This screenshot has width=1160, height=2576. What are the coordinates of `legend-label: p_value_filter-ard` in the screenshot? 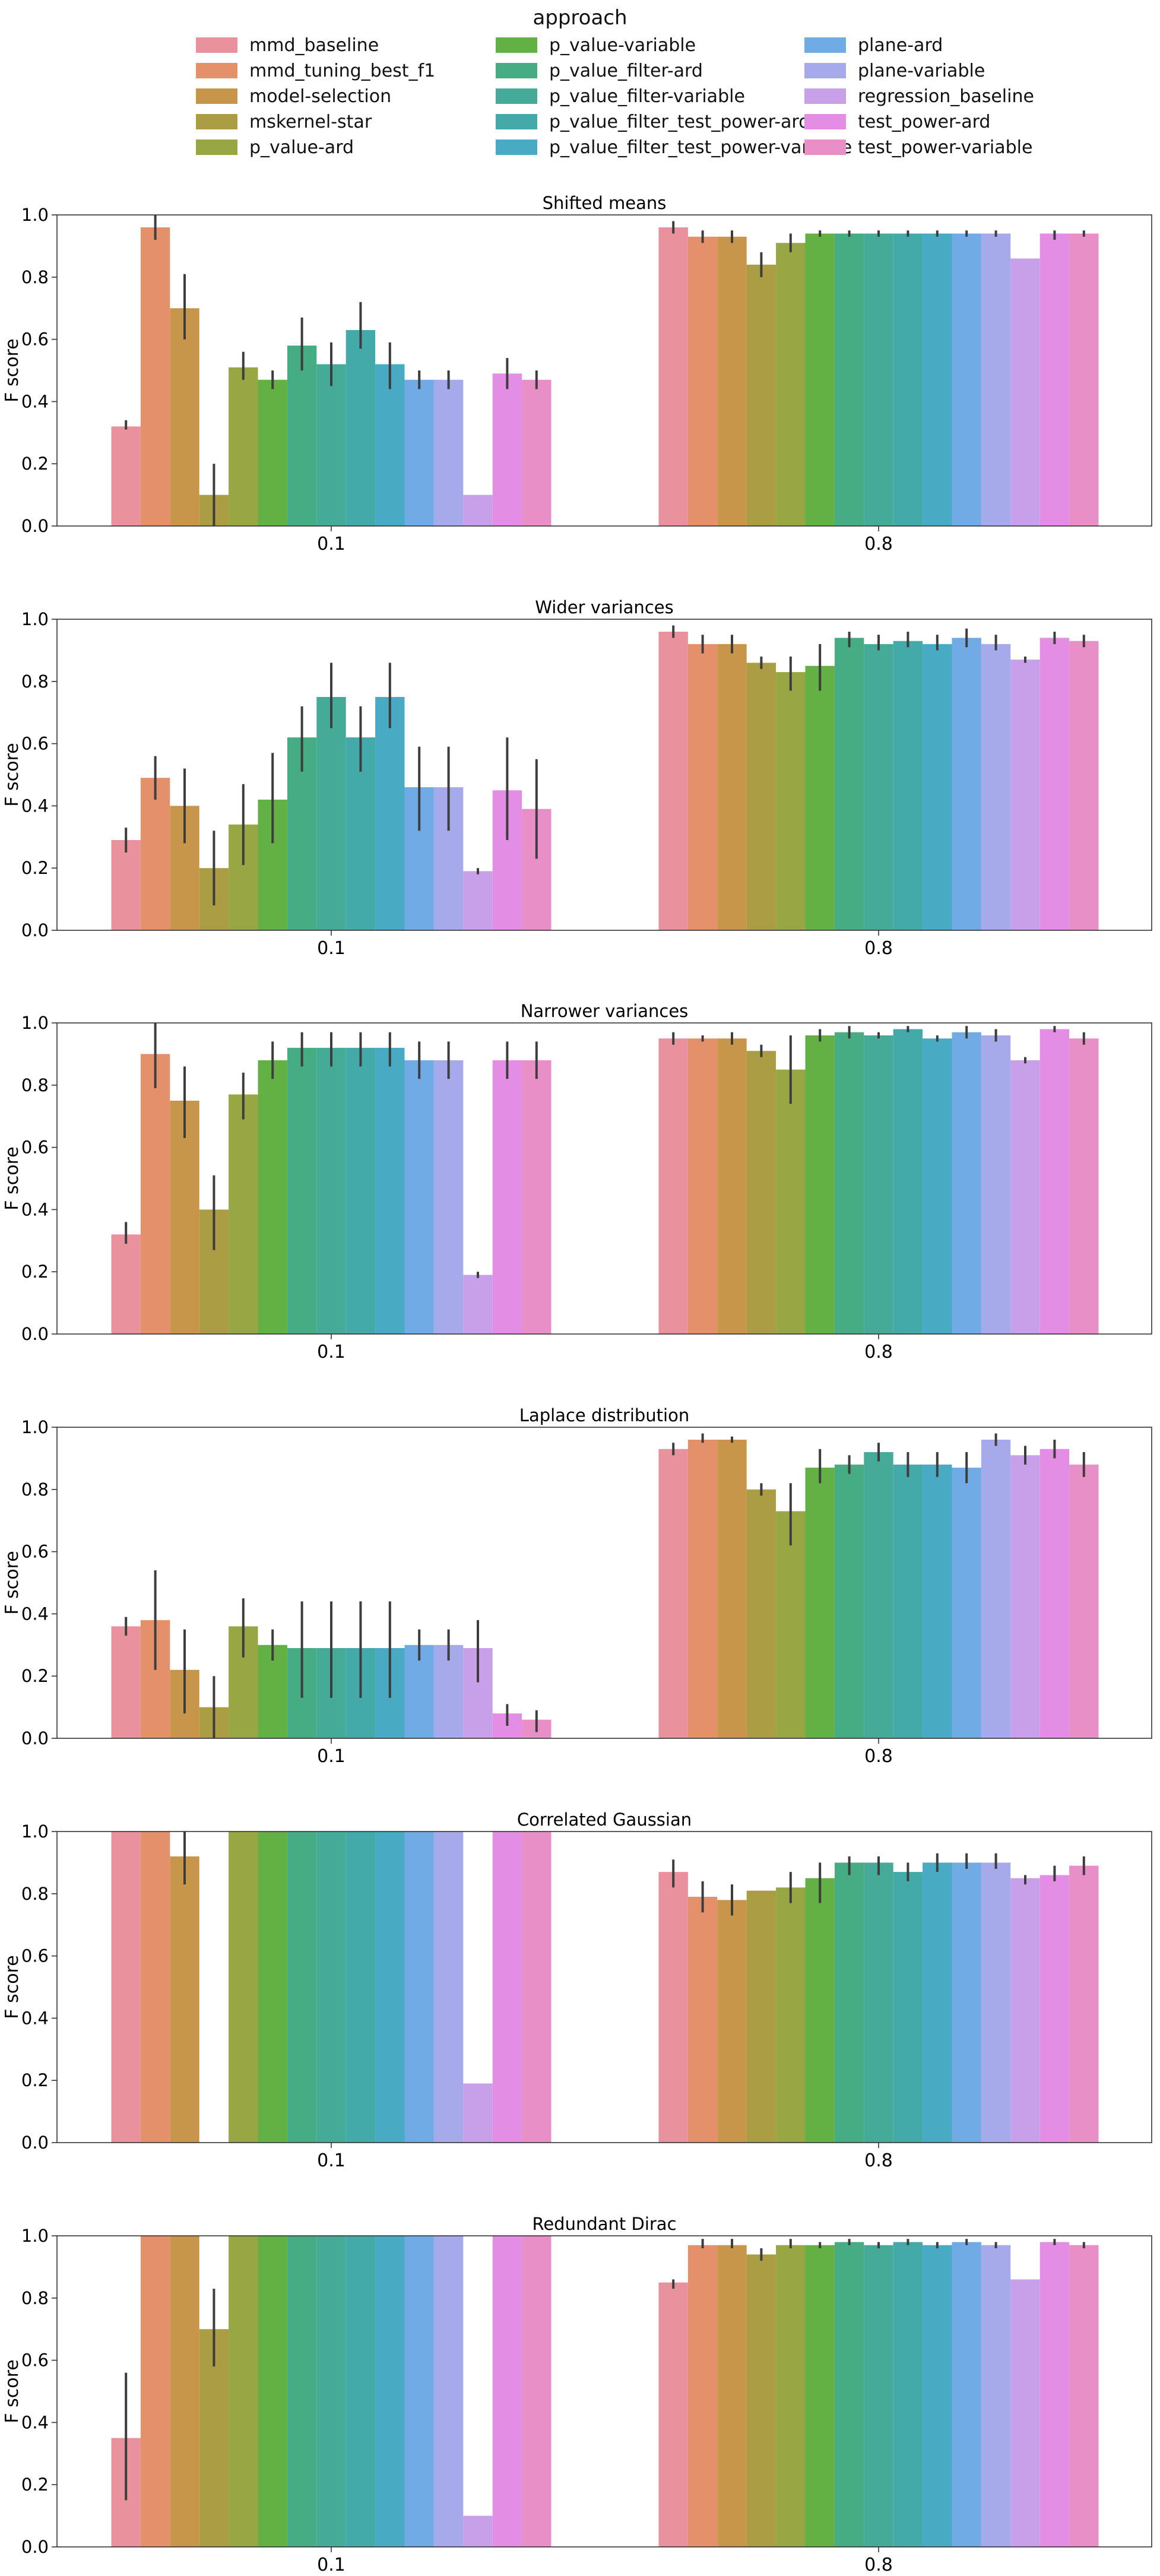 It's located at (626, 71).